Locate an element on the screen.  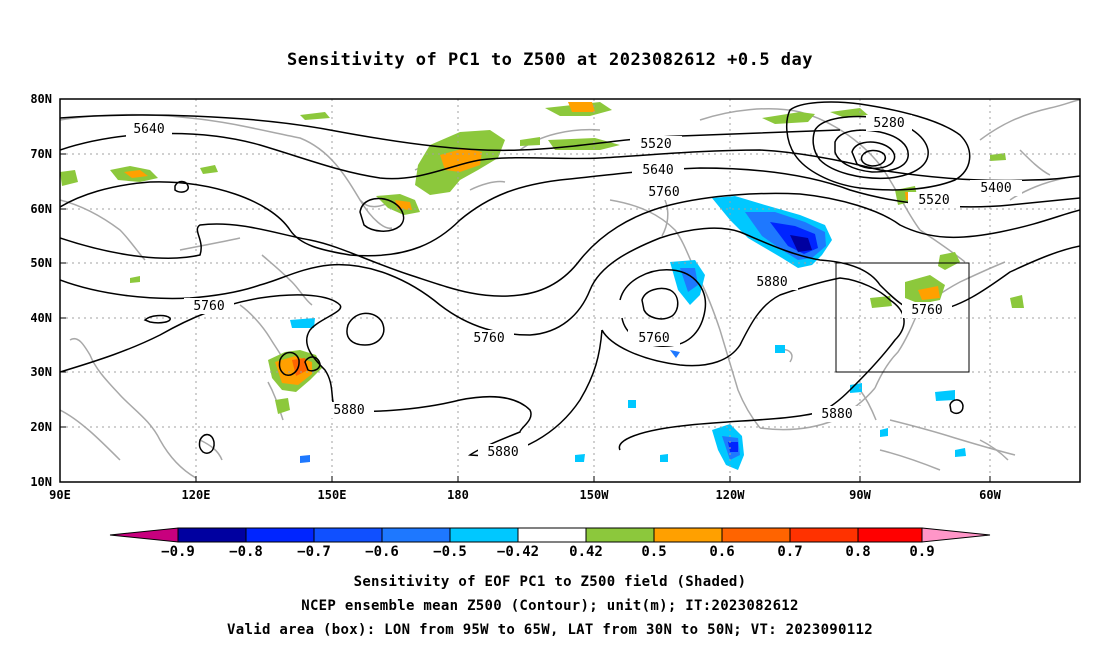
colorbar-label: −0.8 is located at coordinates (246, 552).